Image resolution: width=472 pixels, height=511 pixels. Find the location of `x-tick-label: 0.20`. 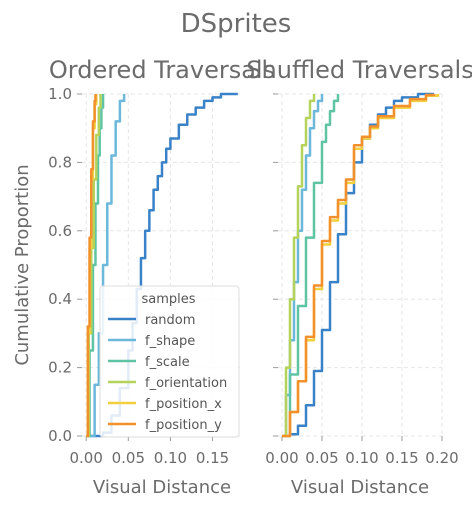

x-tick-label: 0.20 is located at coordinates (441, 458).